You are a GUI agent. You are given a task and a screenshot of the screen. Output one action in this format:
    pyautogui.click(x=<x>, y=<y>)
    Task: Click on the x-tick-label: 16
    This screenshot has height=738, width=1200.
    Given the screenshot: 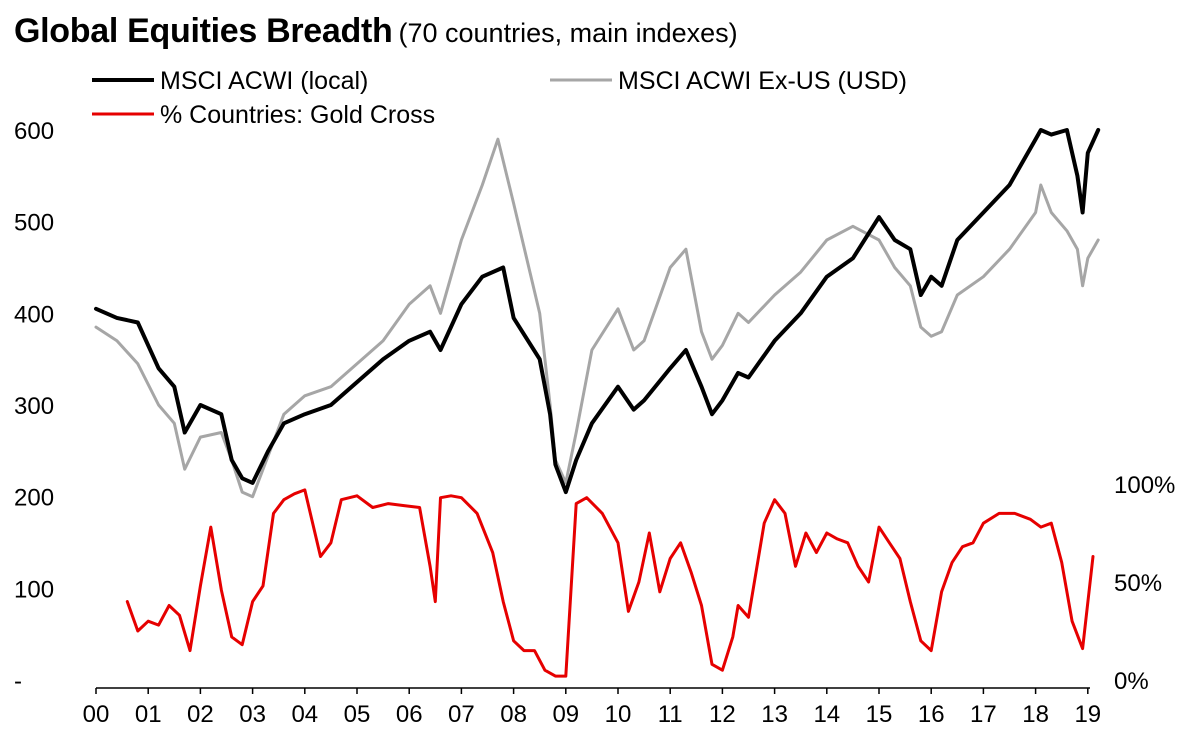 What is the action you would take?
    pyautogui.click(x=931, y=714)
    